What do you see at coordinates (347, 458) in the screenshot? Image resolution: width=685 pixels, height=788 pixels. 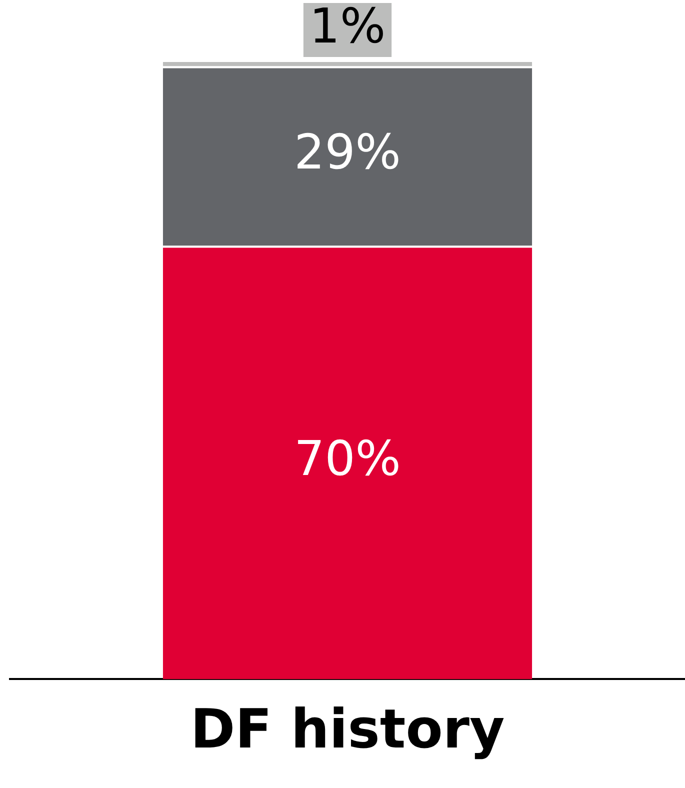 I see `data-label: 70%` at bounding box center [347, 458].